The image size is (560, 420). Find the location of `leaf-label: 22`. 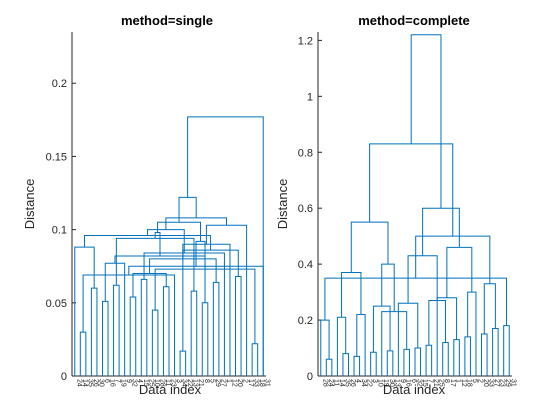

leaf-label: 22 is located at coordinates (189, 383).